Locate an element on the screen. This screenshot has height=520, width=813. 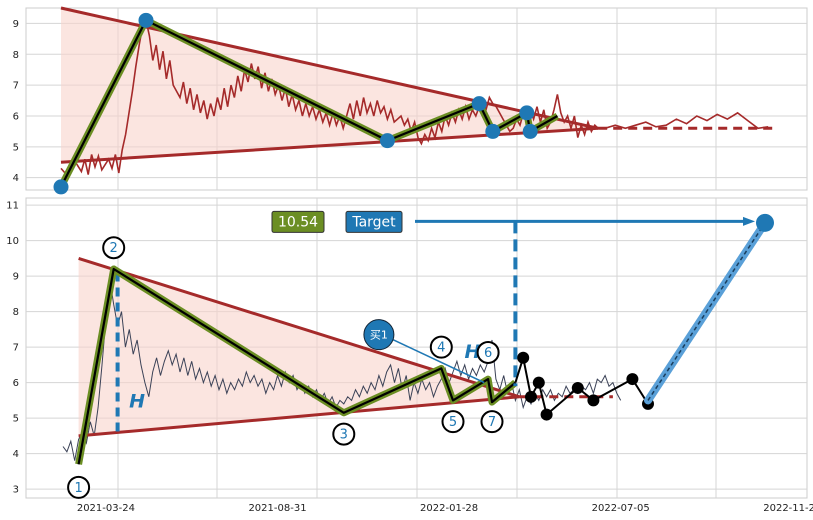
top-y-tick-label: 5 is located at coordinates (16, 147).